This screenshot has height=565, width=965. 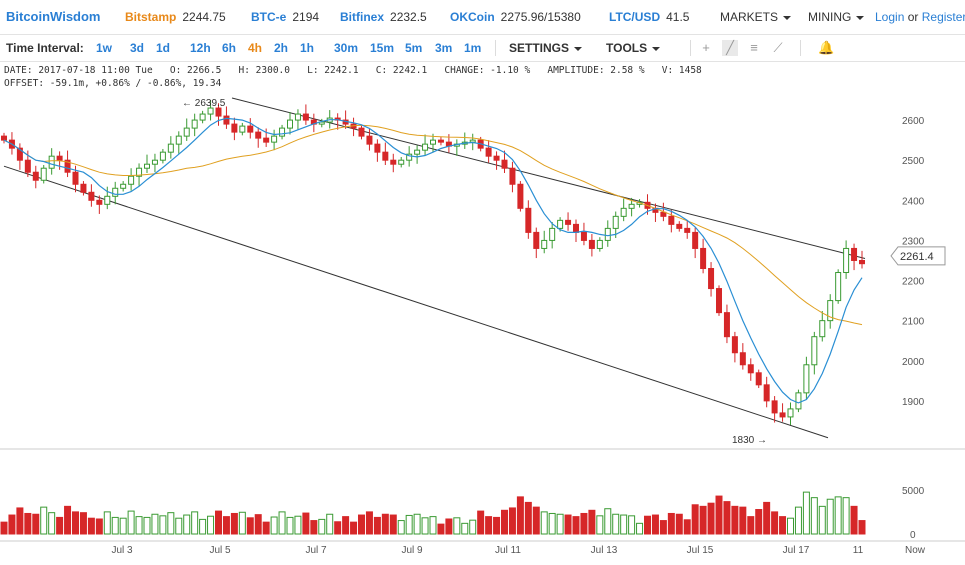 I want to click on market-name: BTC-e, so click(x=269, y=17).